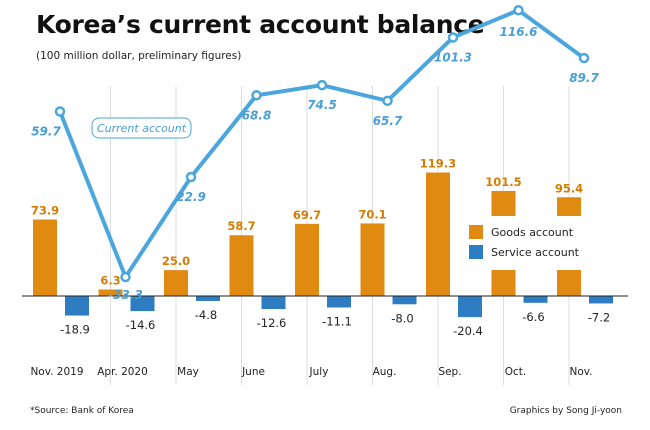 The width and height of the screenshot is (650, 430). Describe the element at coordinates (307, 215) in the screenshot. I see `goods-value-label: 69.7` at that location.